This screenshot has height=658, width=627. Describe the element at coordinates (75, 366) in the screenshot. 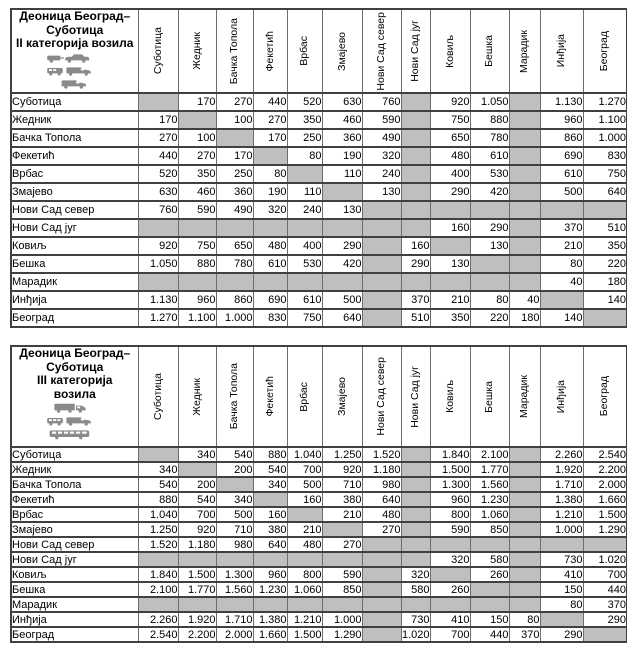

I see `table-title-line: Суботица` at that location.